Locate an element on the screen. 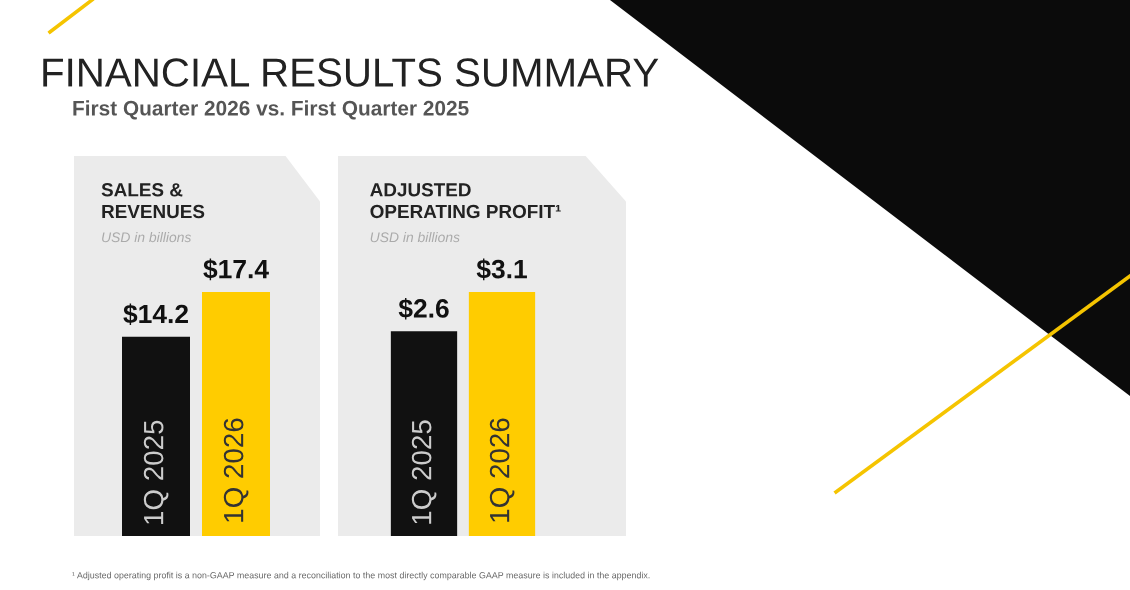  chart-title: ADJUSTED OPERATING PROFIT¹ is located at coordinates (465, 201).